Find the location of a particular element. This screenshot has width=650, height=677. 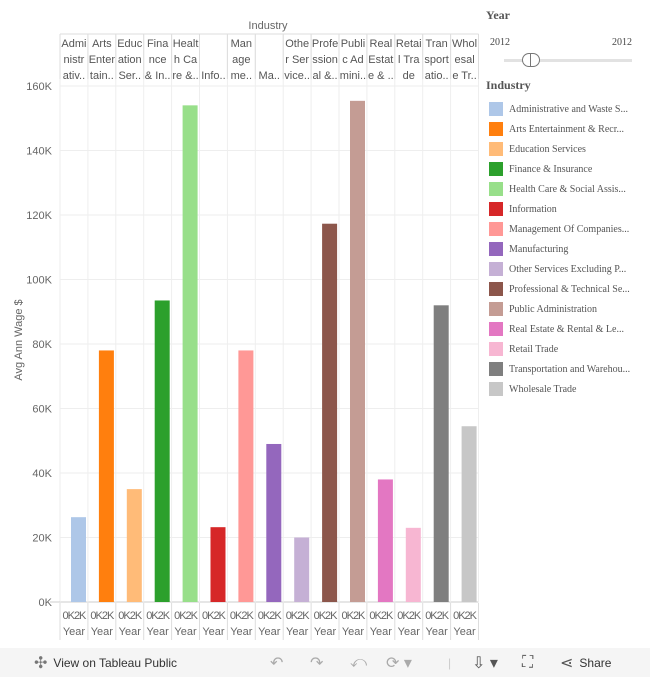

bar-management-of-companies- is located at coordinates (246, 476).